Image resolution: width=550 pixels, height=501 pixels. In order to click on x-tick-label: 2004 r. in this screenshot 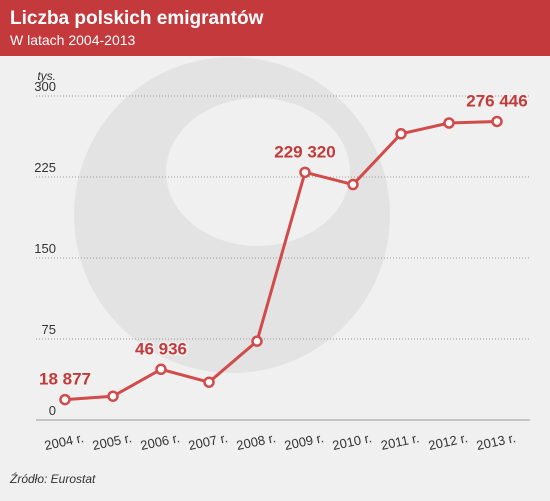, I will do `click(64, 441)`.